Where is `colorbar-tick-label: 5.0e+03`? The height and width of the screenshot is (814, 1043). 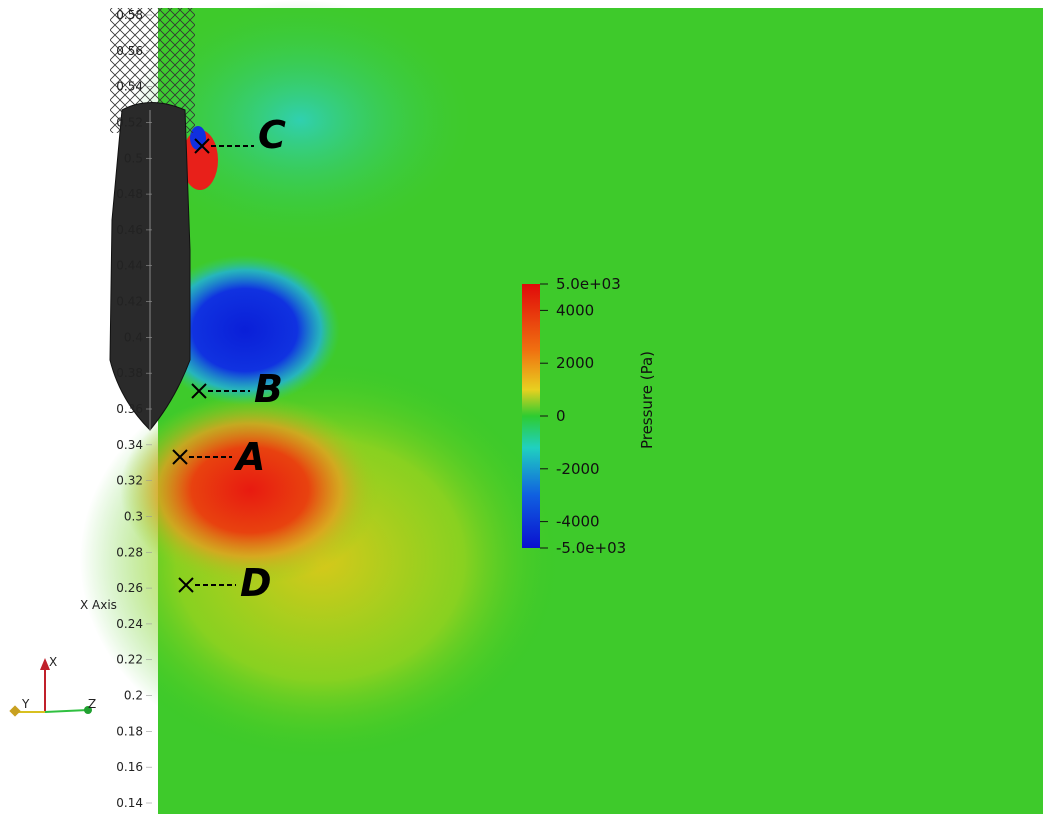 colorbar-tick-label: 5.0e+03 is located at coordinates (588, 284).